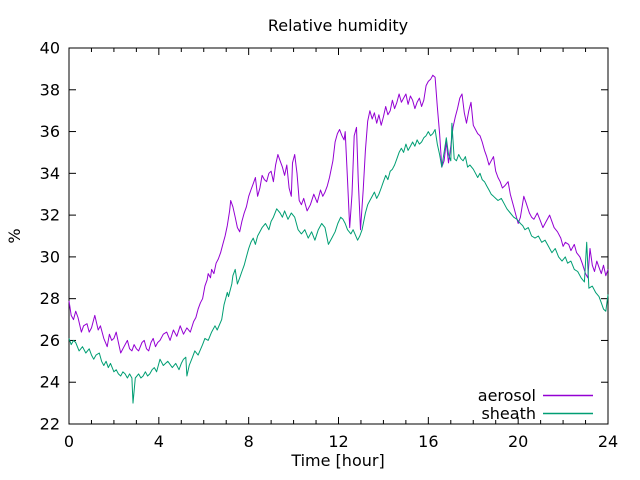 Image resolution: width=640 pixels, height=480 pixels. What do you see at coordinates (50, 298) in the screenshot?
I see `y-tick-label: 28` at bounding box center [50, 298].